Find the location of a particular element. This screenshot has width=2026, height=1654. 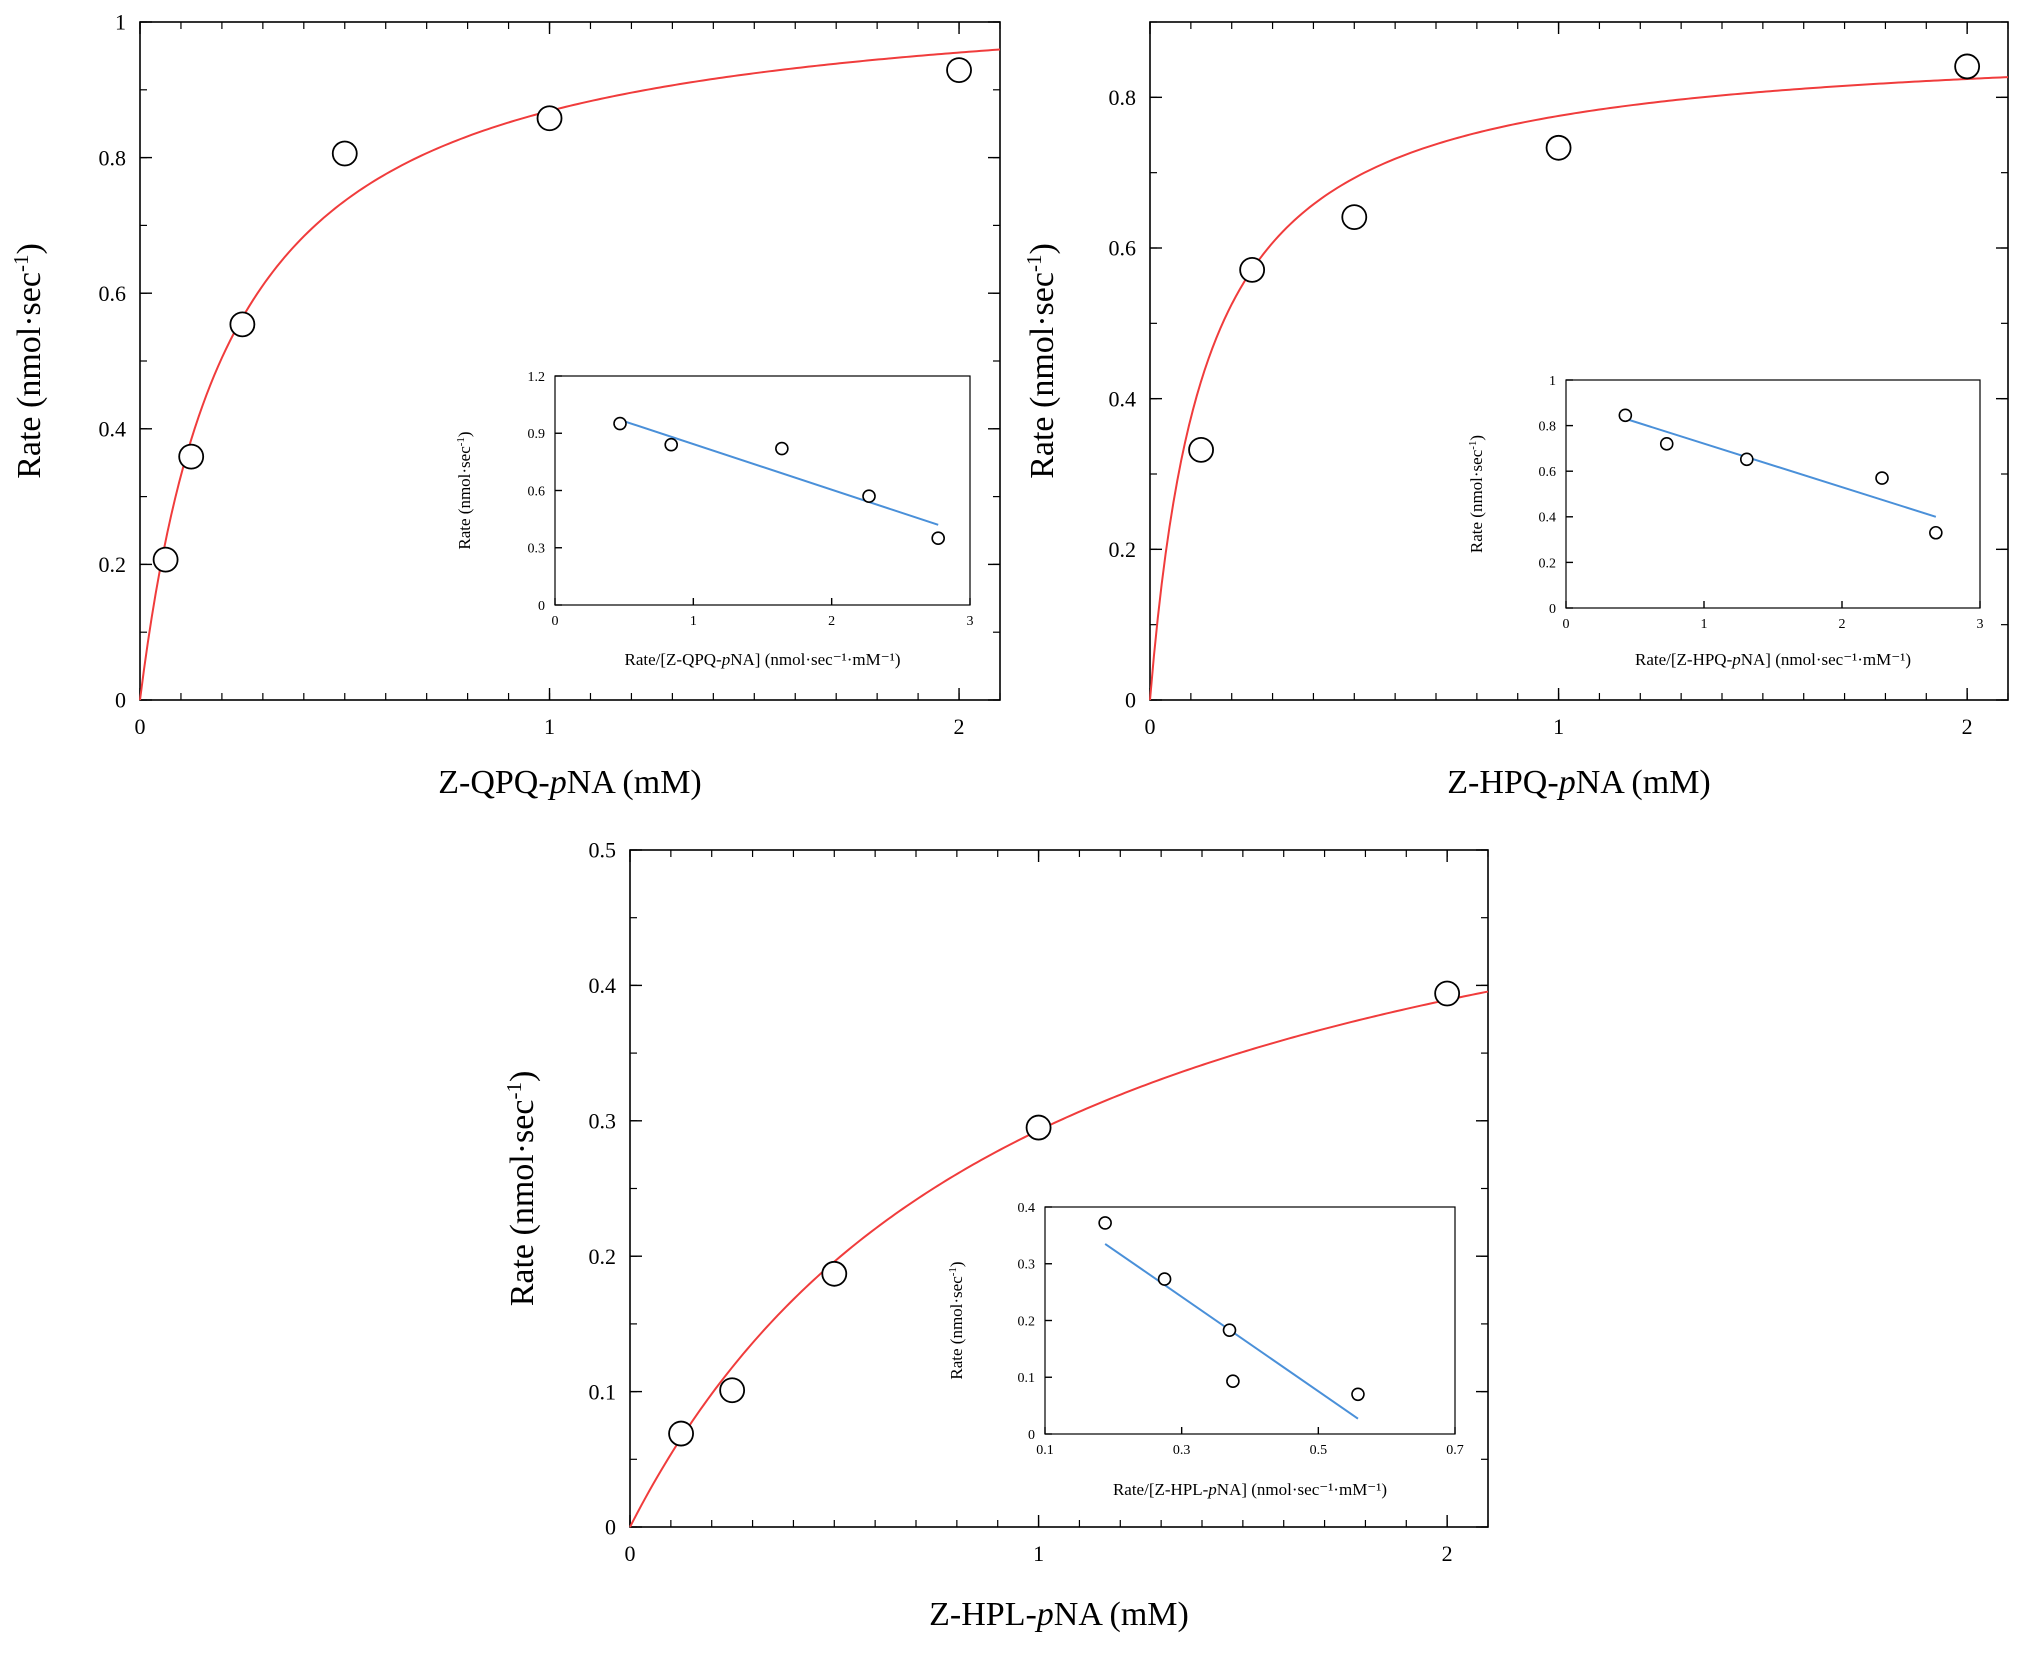

hpl-main-y-tick-label: 0.2 is located at coordinates (603, 1256).